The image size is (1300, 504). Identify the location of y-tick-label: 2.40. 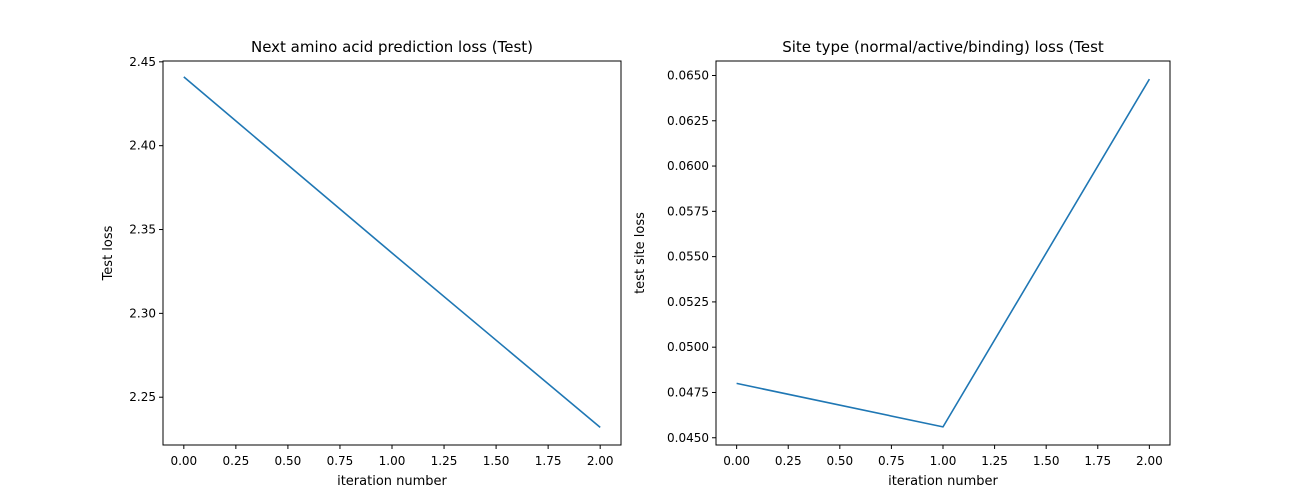
(142, 146).